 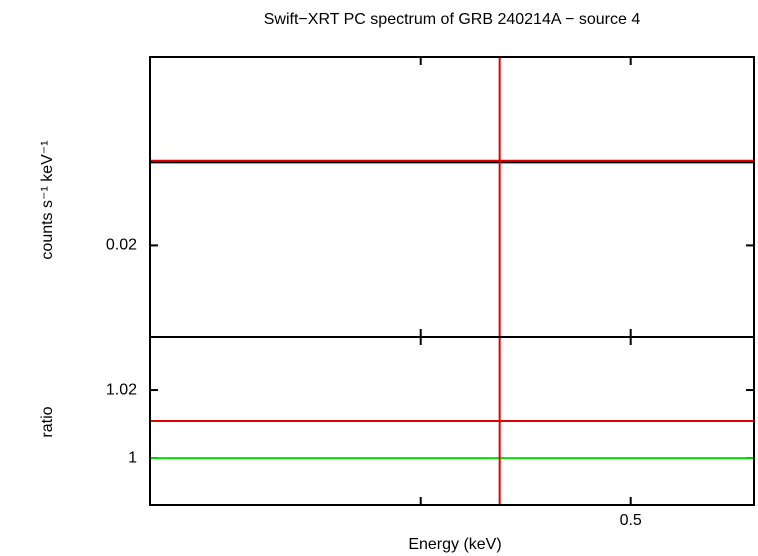 I want to click on y-axis-label: counts s⁻¹ keV⁻¹, so click(x=47, y=199).